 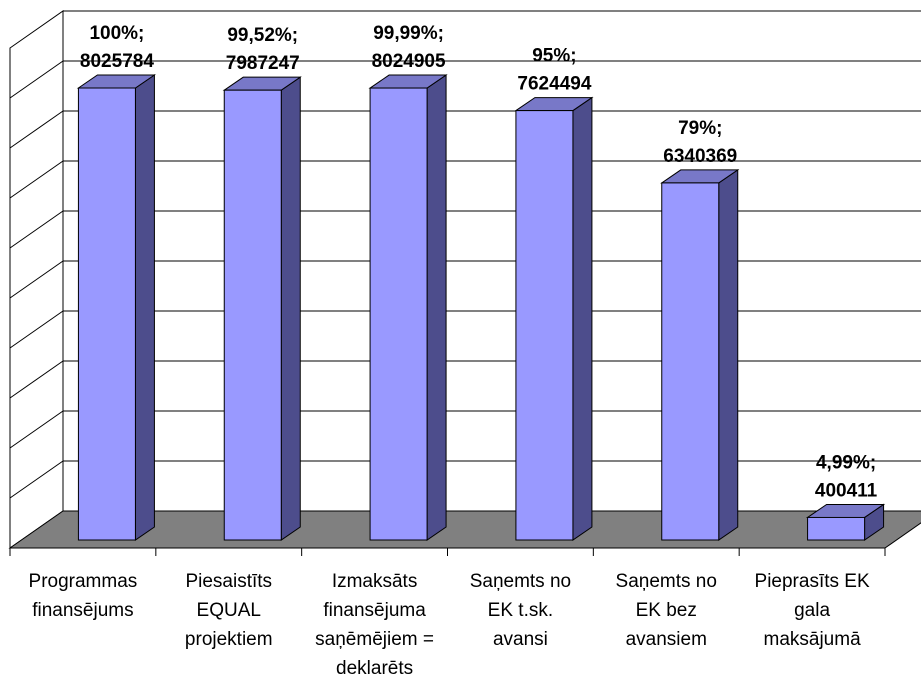 I want to click on category-label: finansējums, so click(x=82, y=610).